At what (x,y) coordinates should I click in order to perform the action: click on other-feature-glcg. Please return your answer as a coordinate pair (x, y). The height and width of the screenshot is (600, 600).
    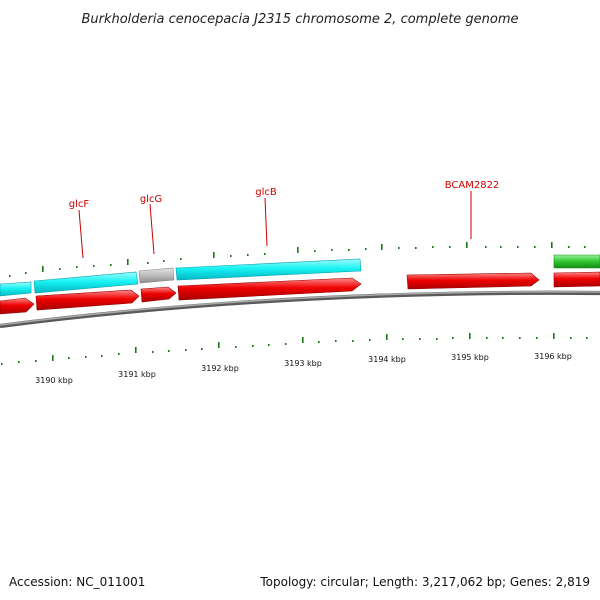
    Looking at the image, I should click on (156, 275).